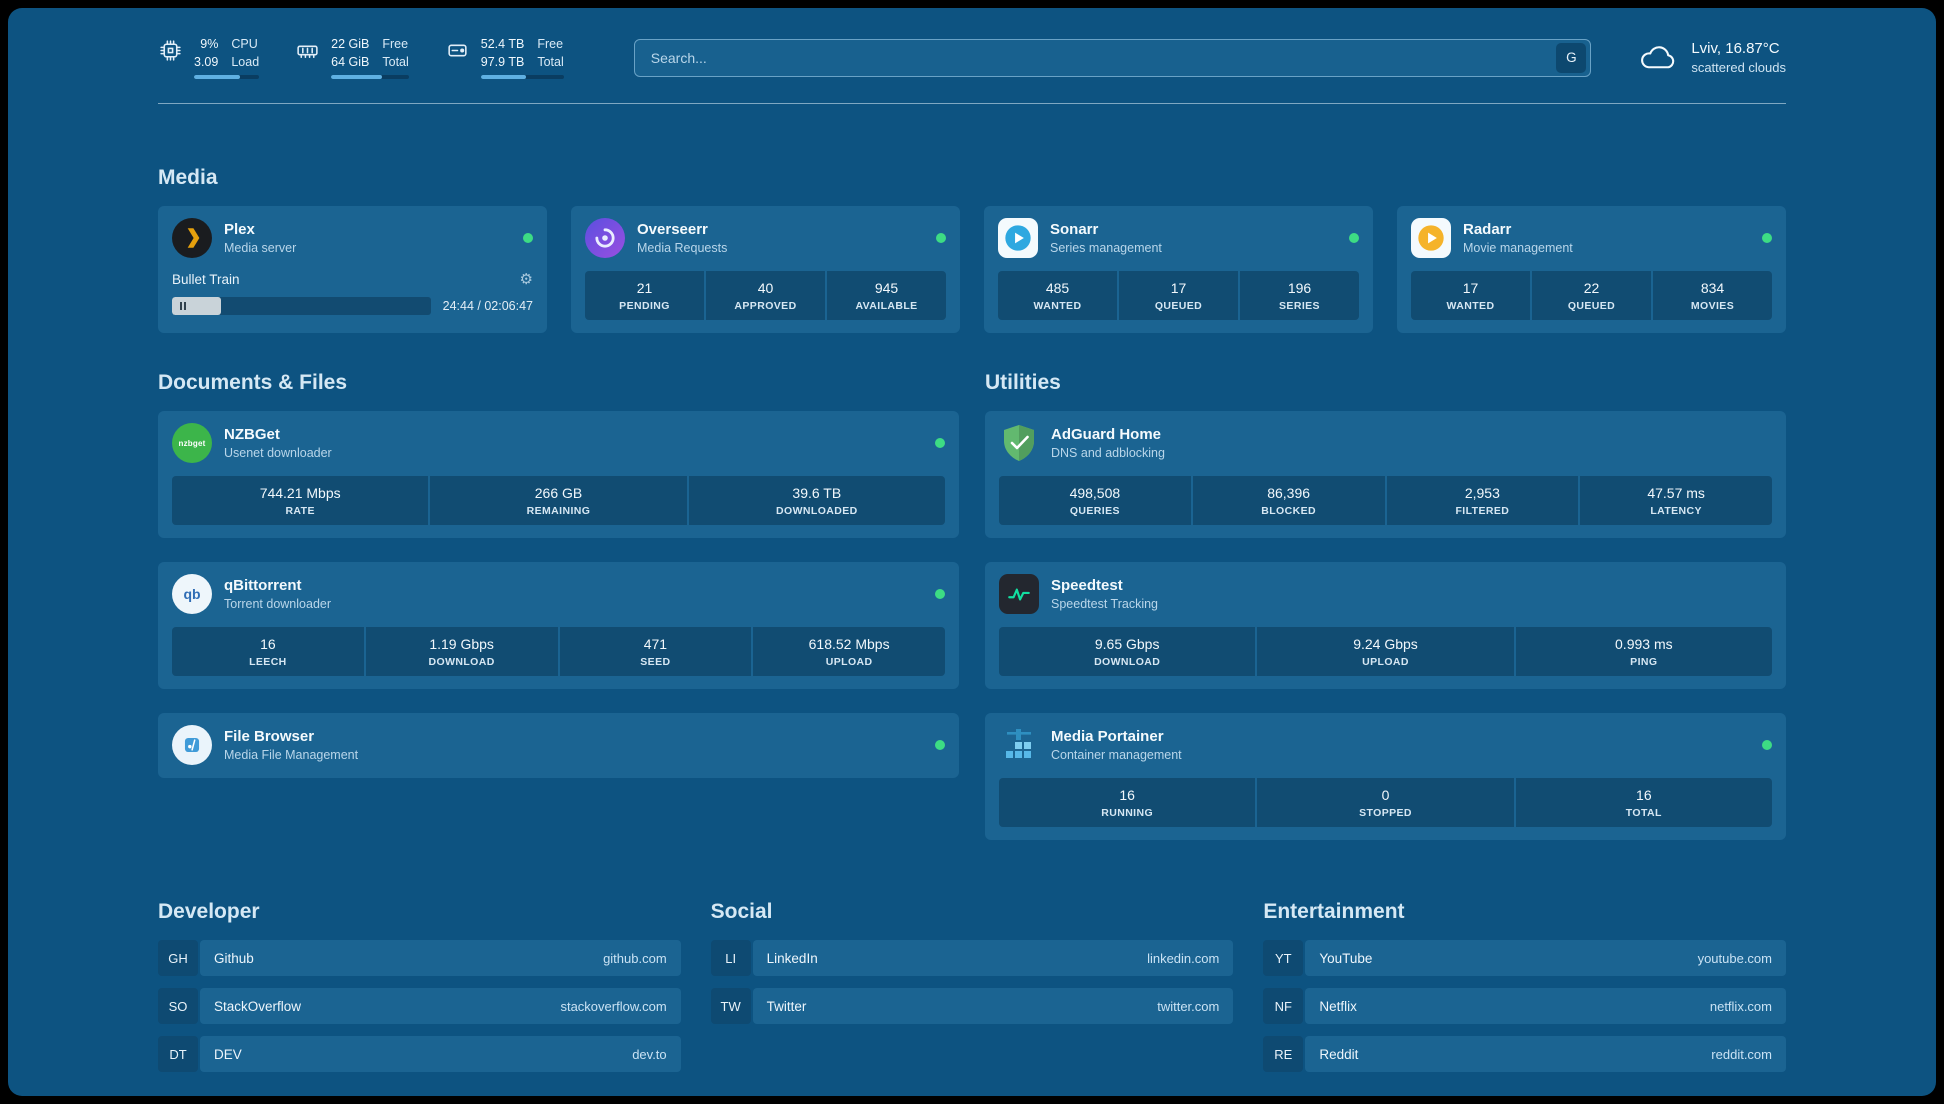  I want to click on search-bar: G, so click(1112, 57).